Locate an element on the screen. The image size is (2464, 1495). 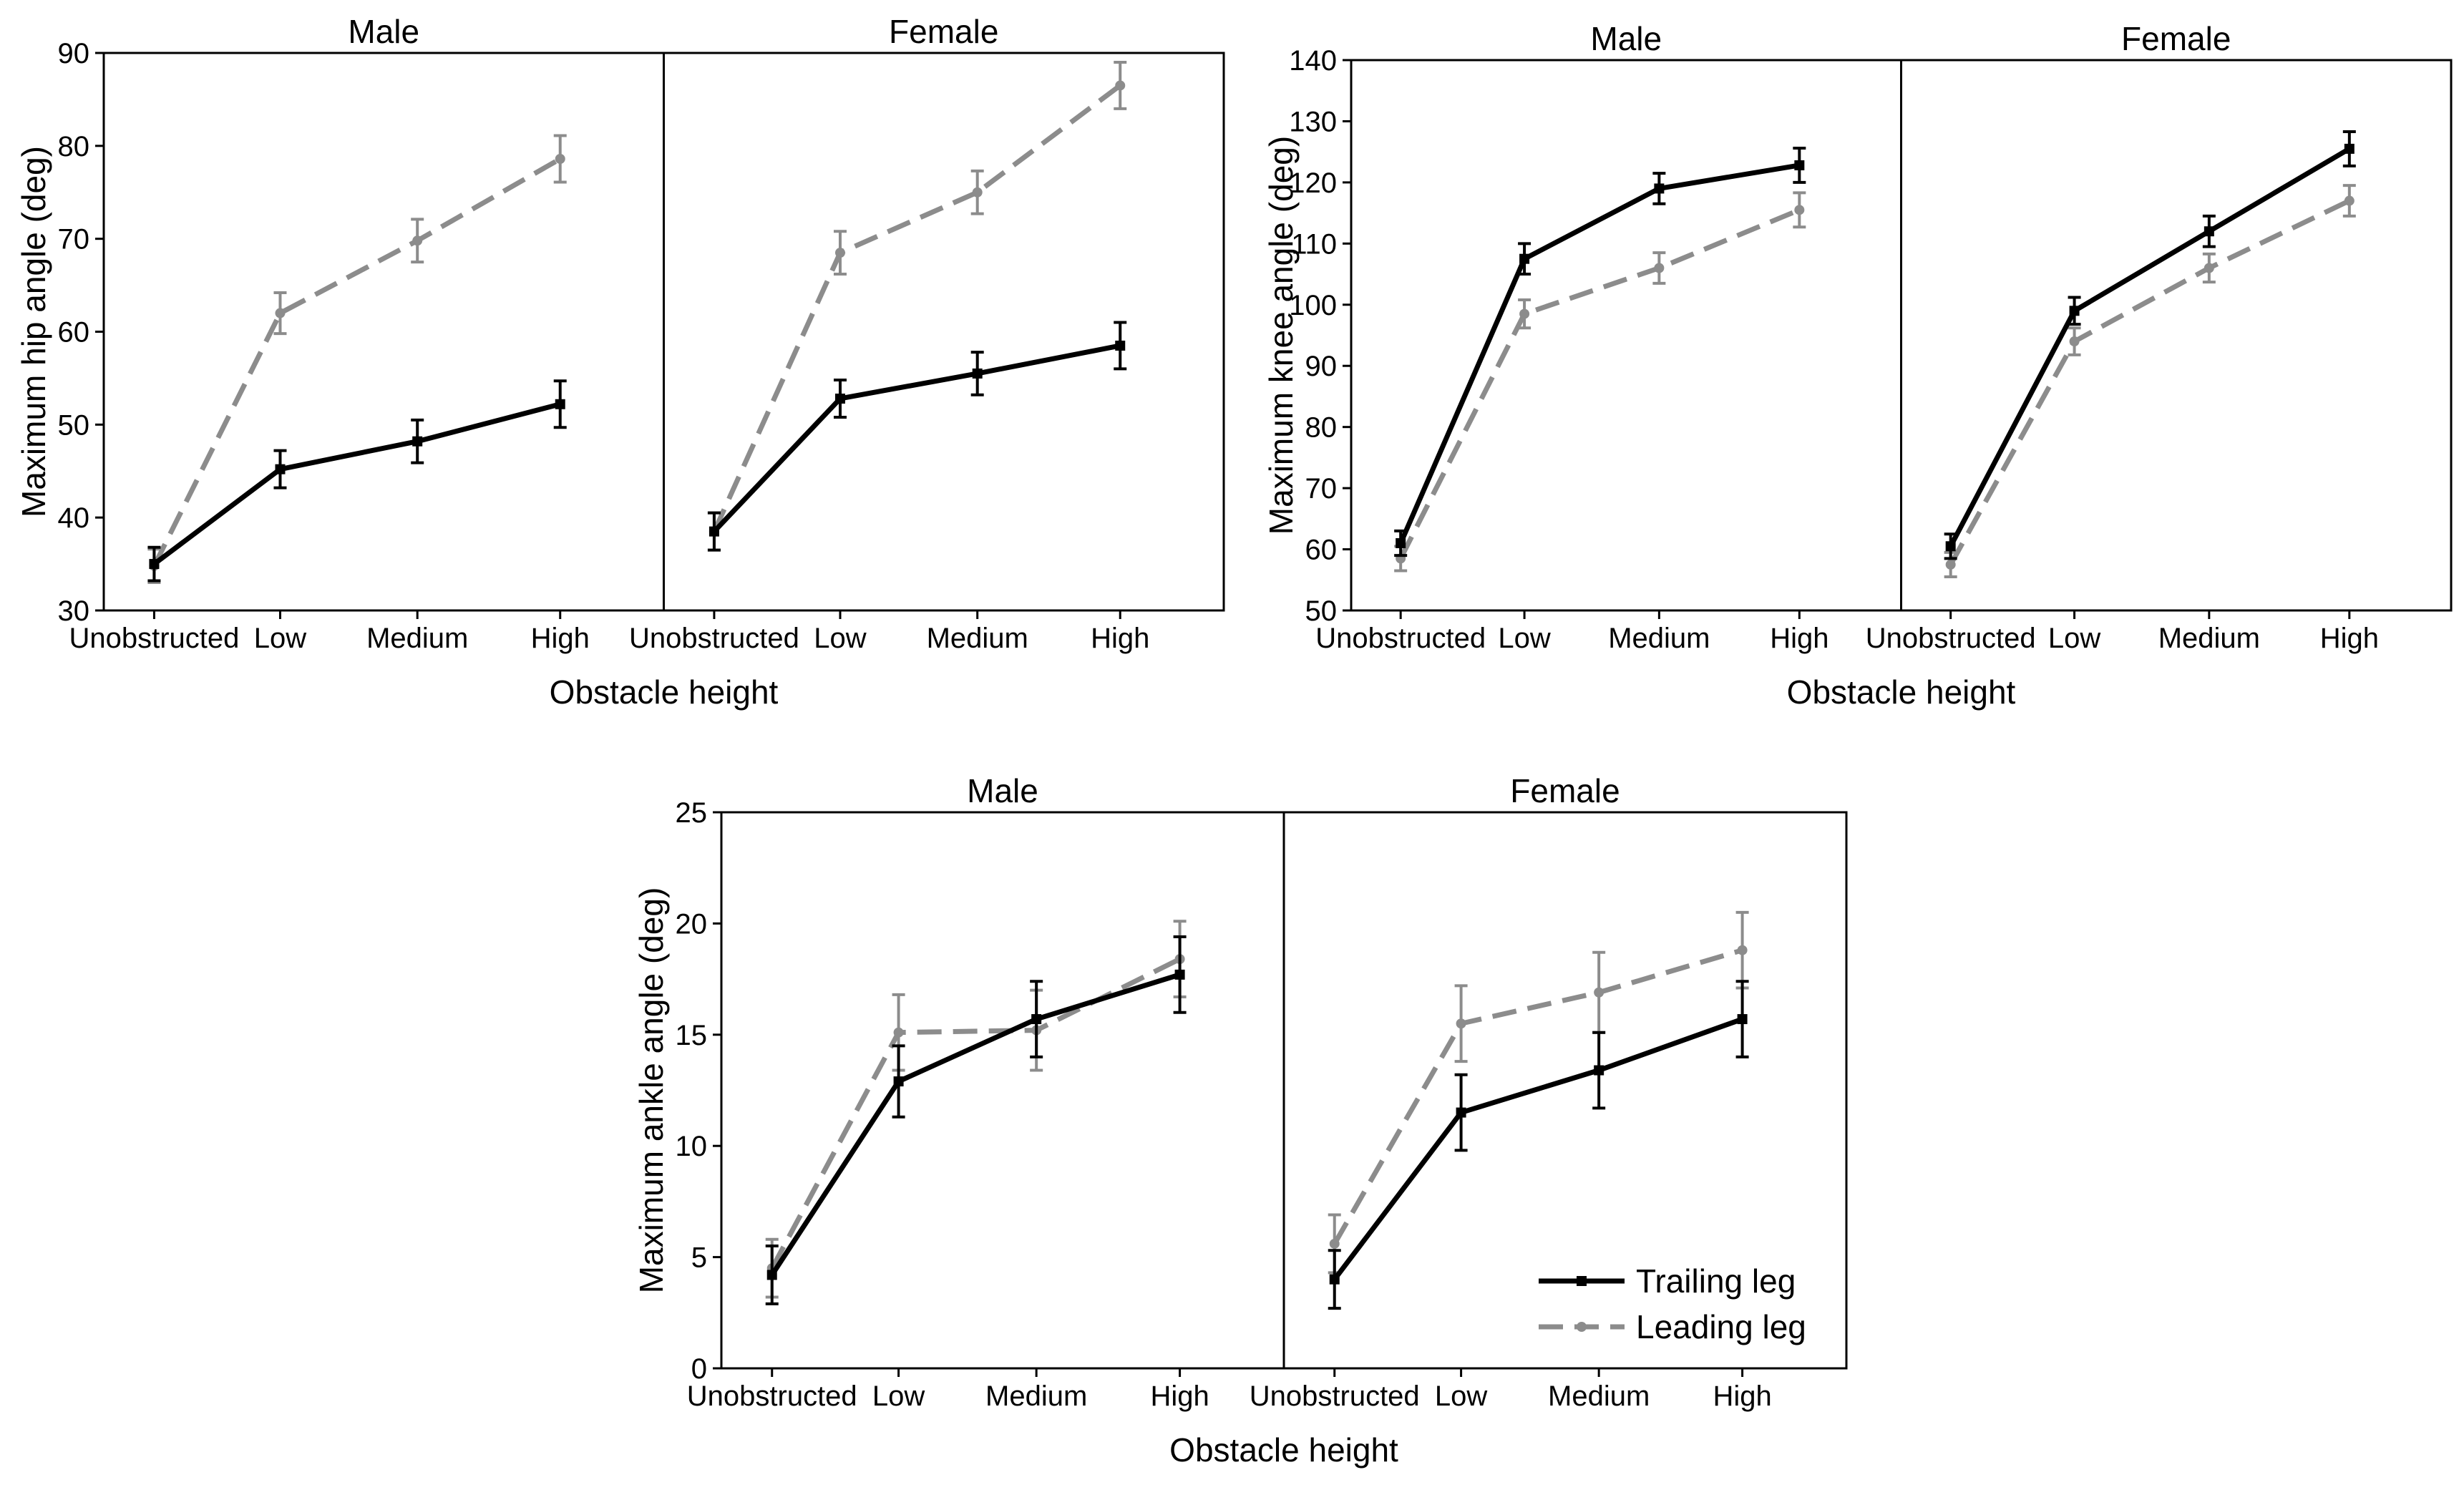
knee-male-leading-series is located at coordinates (1600, 382).